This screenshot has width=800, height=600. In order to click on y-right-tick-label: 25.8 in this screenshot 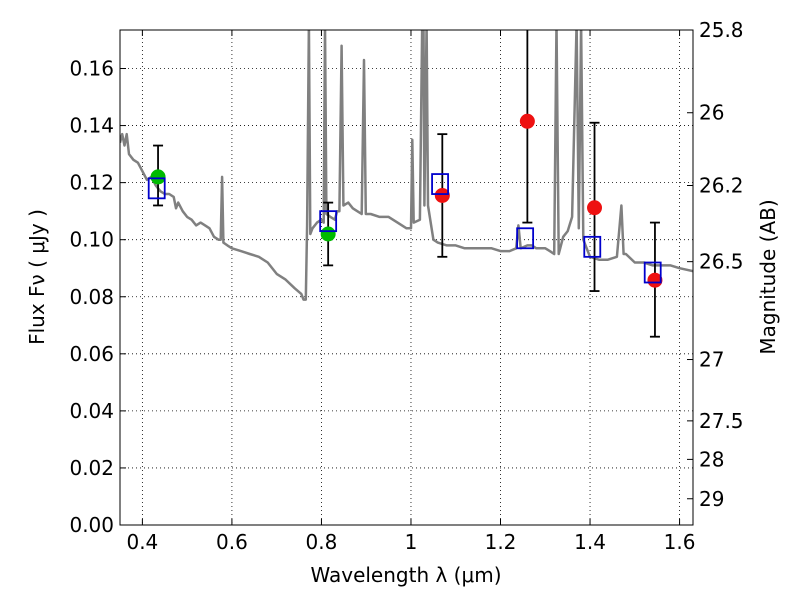, I will do `click(721, 30)`.